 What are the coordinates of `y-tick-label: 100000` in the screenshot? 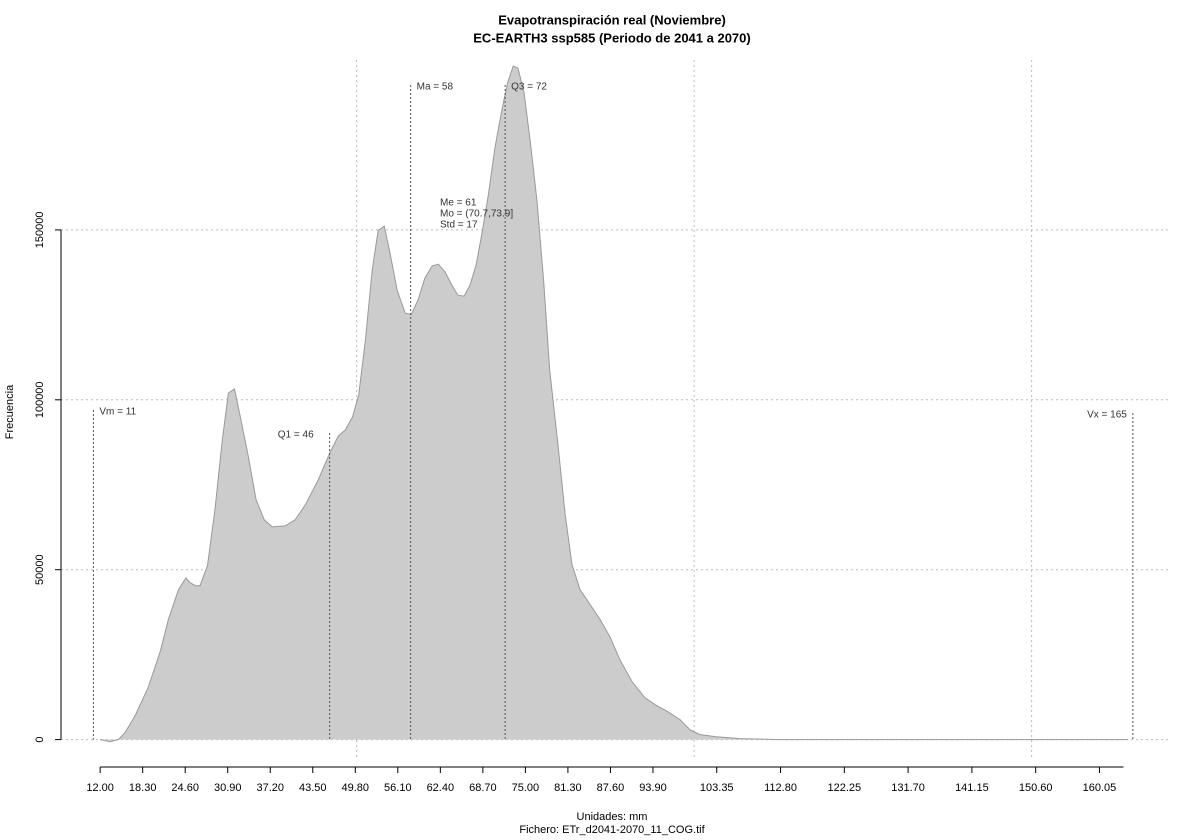 It's located at (40, 399).